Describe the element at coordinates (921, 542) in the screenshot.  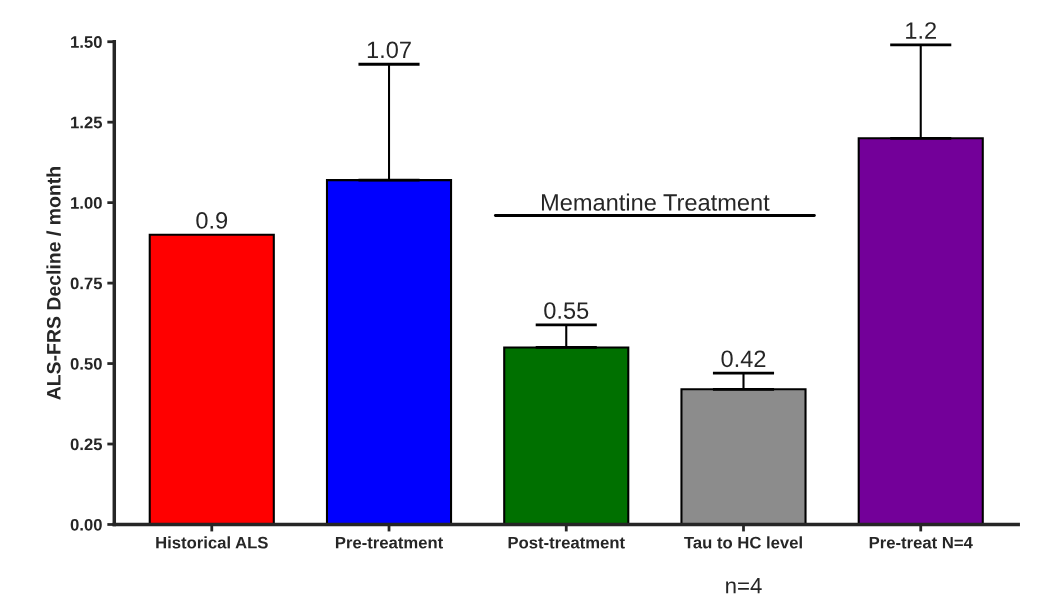
I see `x-tick-label: Pre-treat N=4` at that location.